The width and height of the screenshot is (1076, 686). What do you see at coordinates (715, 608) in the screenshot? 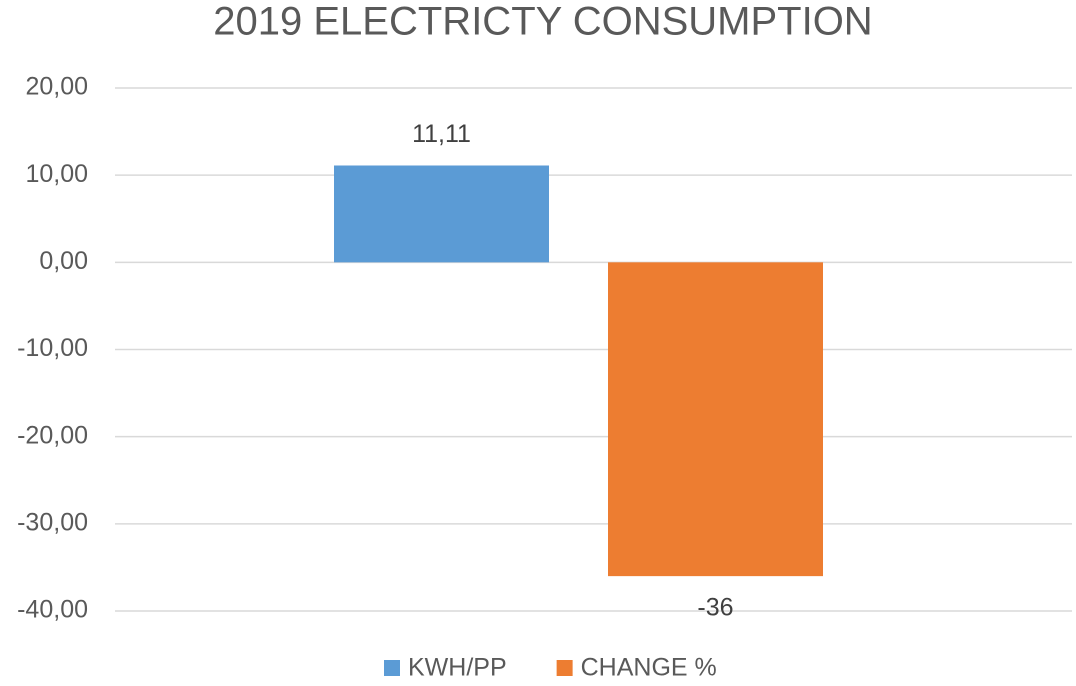
I see `data-label: -36` at bounding box center [715, 608].